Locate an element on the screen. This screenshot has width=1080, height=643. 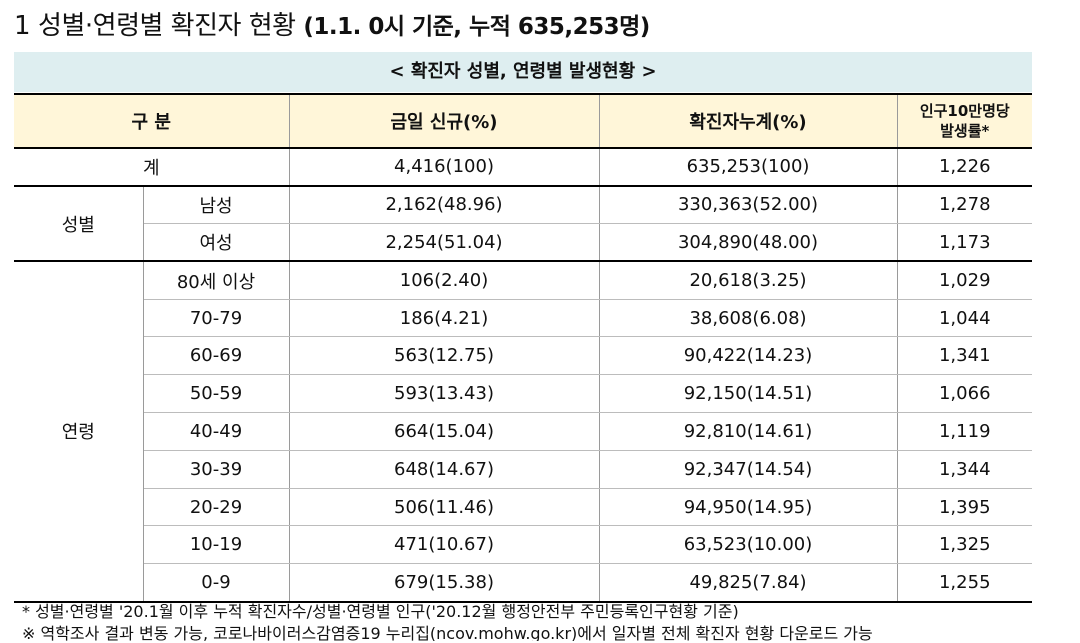
row-rate: 1,066 is located at coordinates (964, 394).